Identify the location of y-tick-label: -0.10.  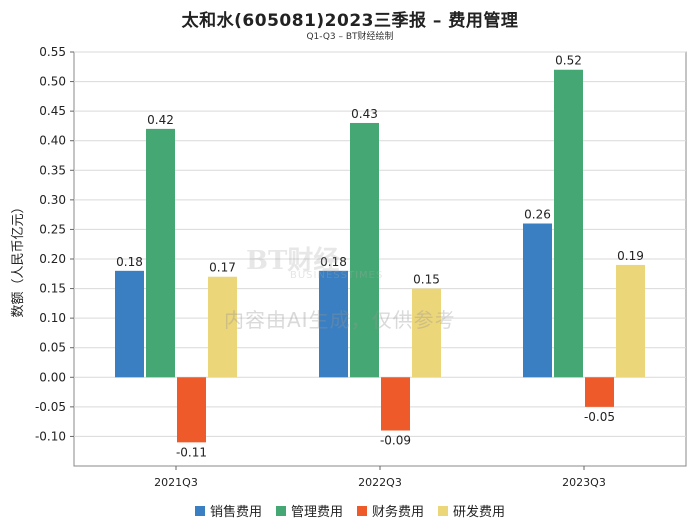
(50, 436).